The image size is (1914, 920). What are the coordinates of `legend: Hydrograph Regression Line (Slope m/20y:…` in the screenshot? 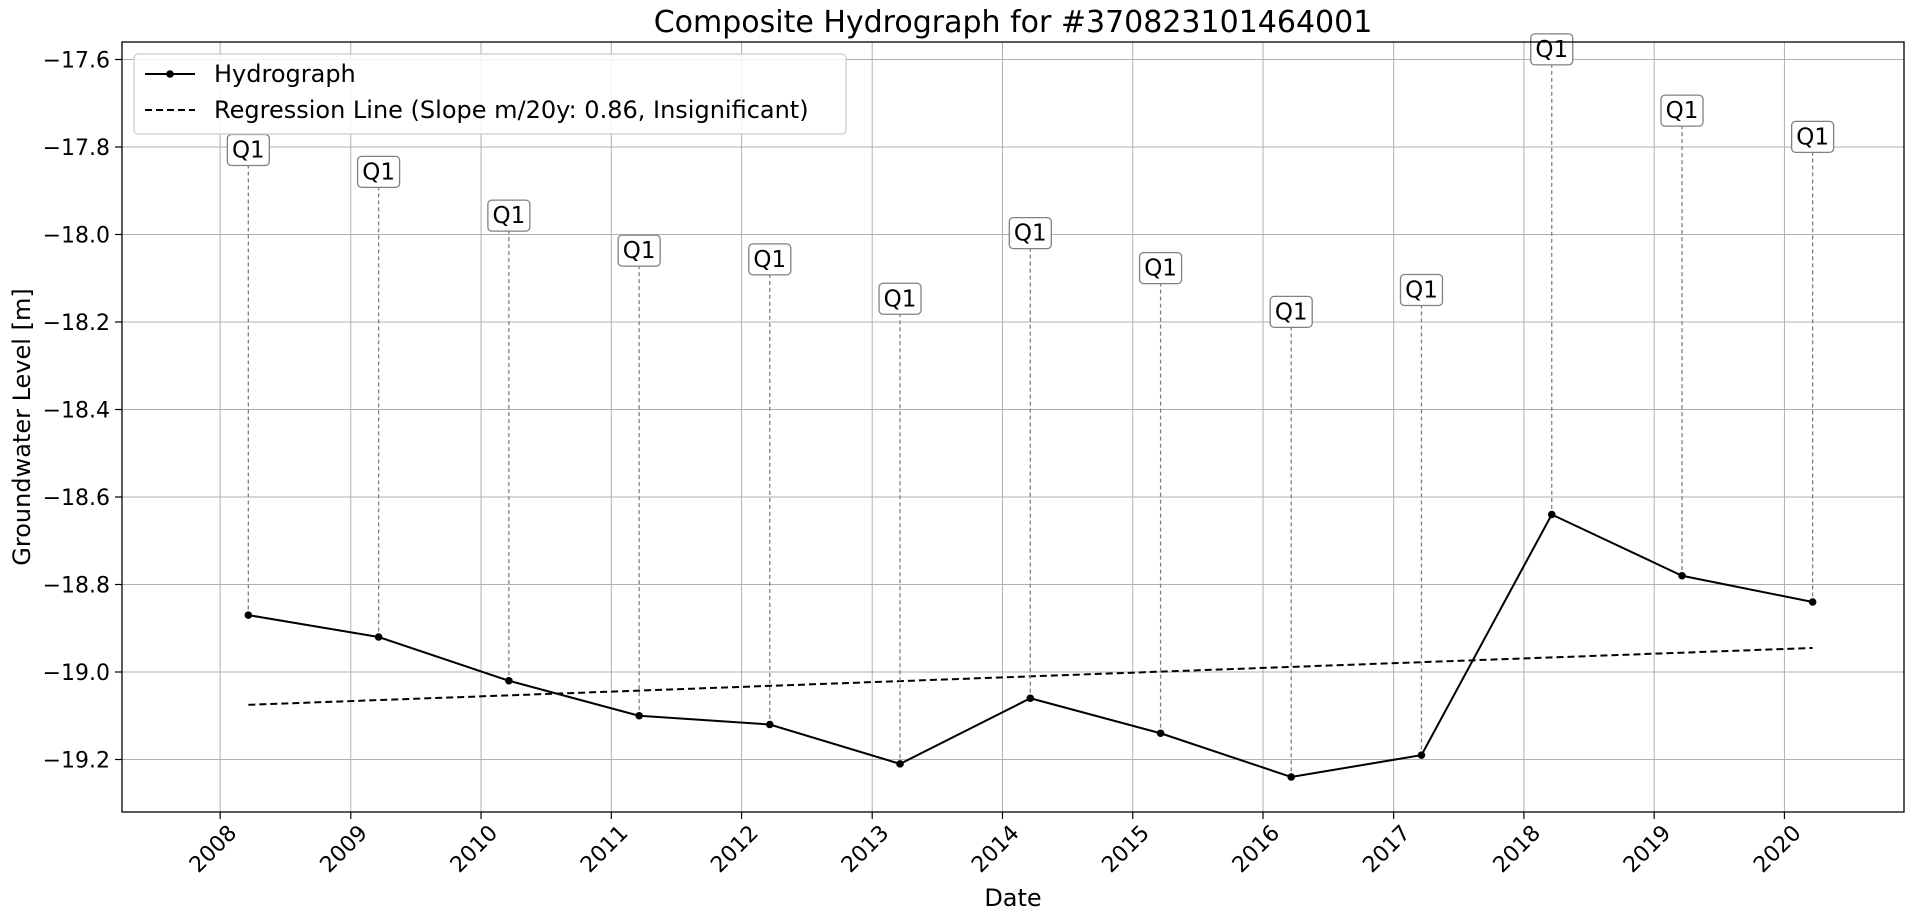 It's located at (490, 94).